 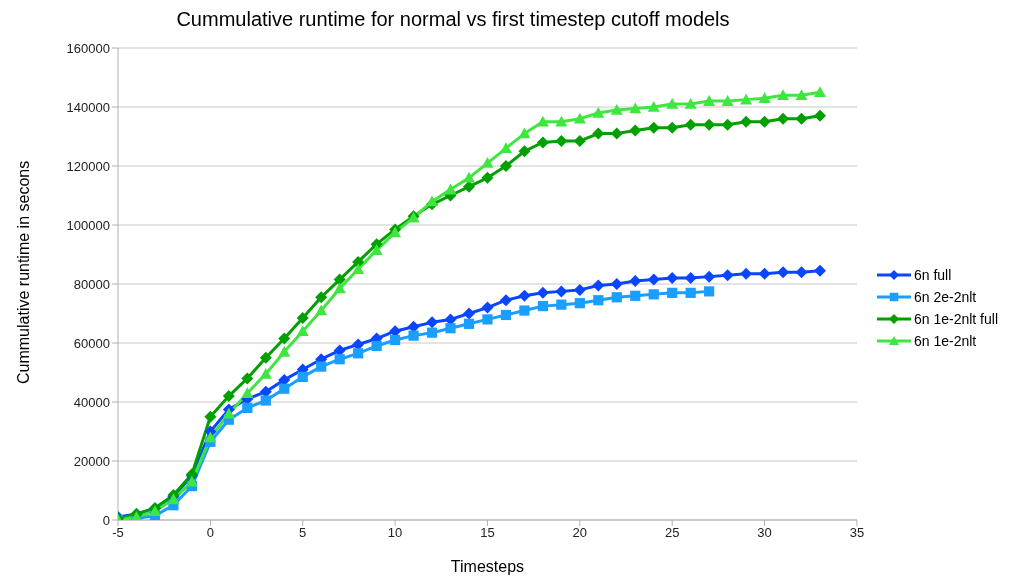 I want to click on x-axis-title: Timesteps, so click(x=487, y=566).